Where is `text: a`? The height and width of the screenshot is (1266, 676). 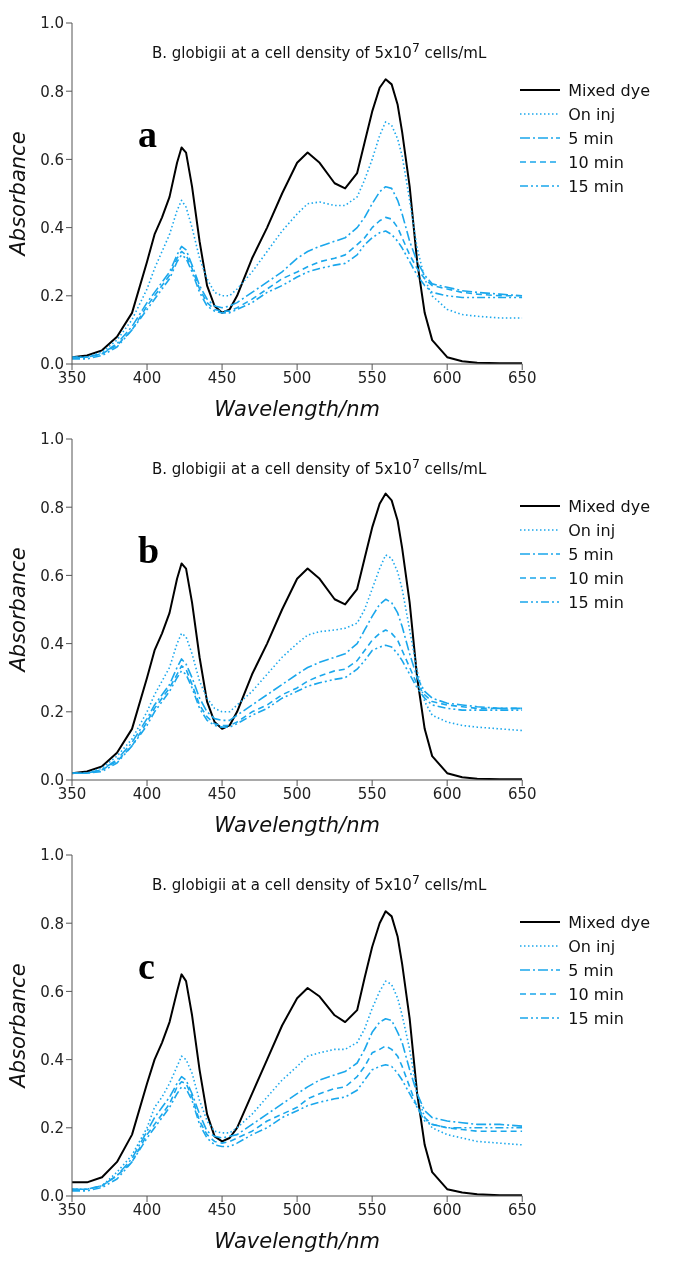
text: a is located at coordinates (147, 134).